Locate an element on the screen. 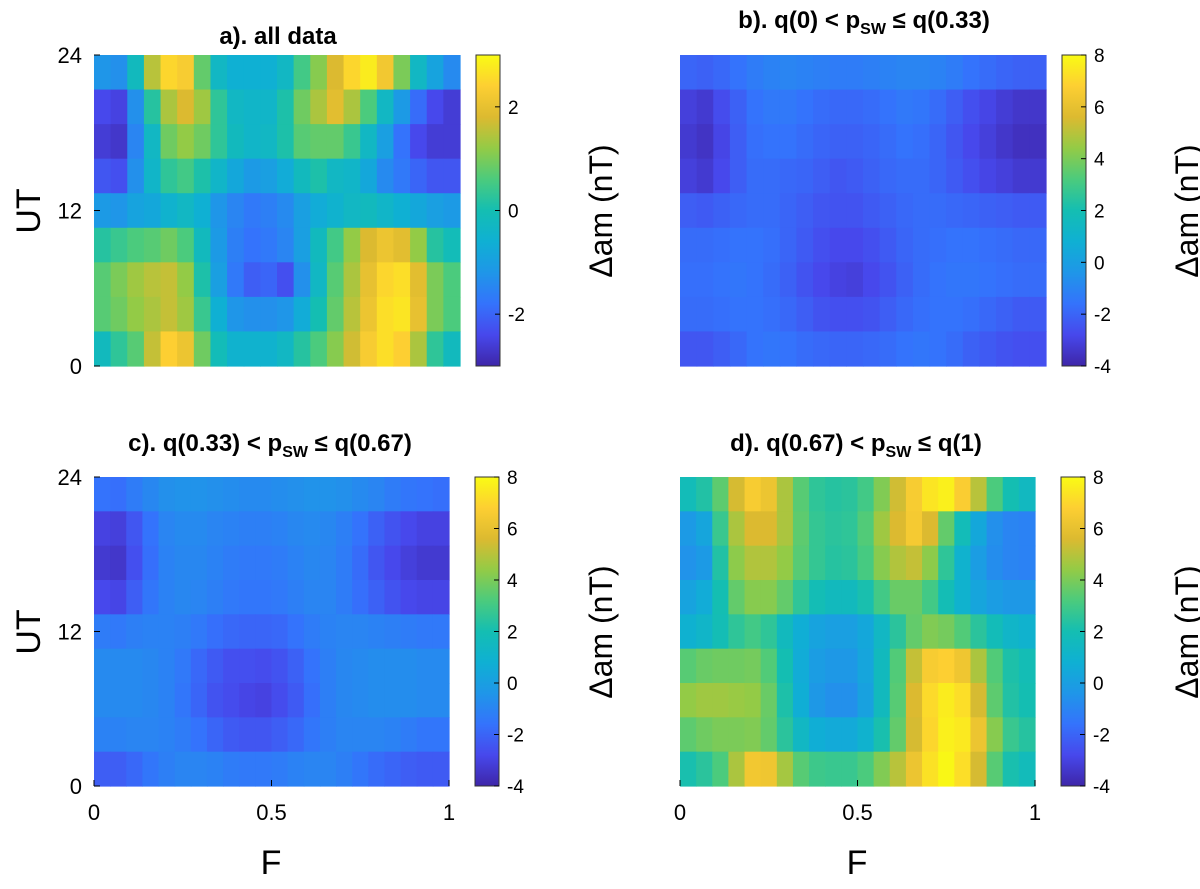 The width and height of the screenshot is (1200, 889). panel-c-title-sub: SW is located at coordinates (295, 452).